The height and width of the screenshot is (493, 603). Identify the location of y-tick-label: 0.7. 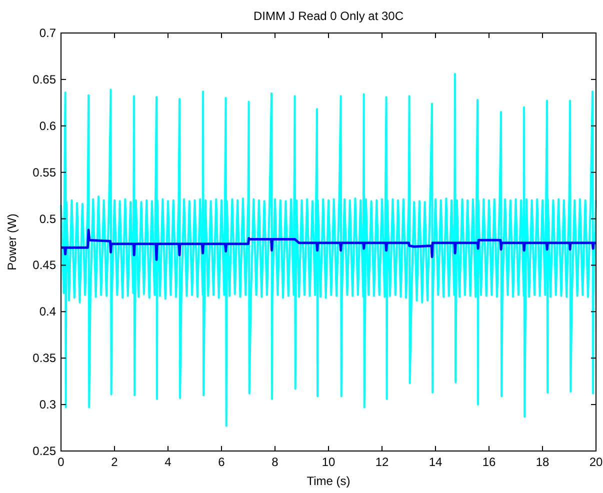
(47, 33).